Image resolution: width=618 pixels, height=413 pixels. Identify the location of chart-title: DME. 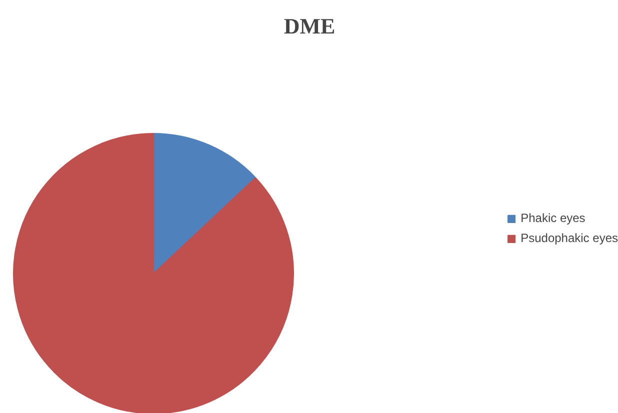
(310, 26).